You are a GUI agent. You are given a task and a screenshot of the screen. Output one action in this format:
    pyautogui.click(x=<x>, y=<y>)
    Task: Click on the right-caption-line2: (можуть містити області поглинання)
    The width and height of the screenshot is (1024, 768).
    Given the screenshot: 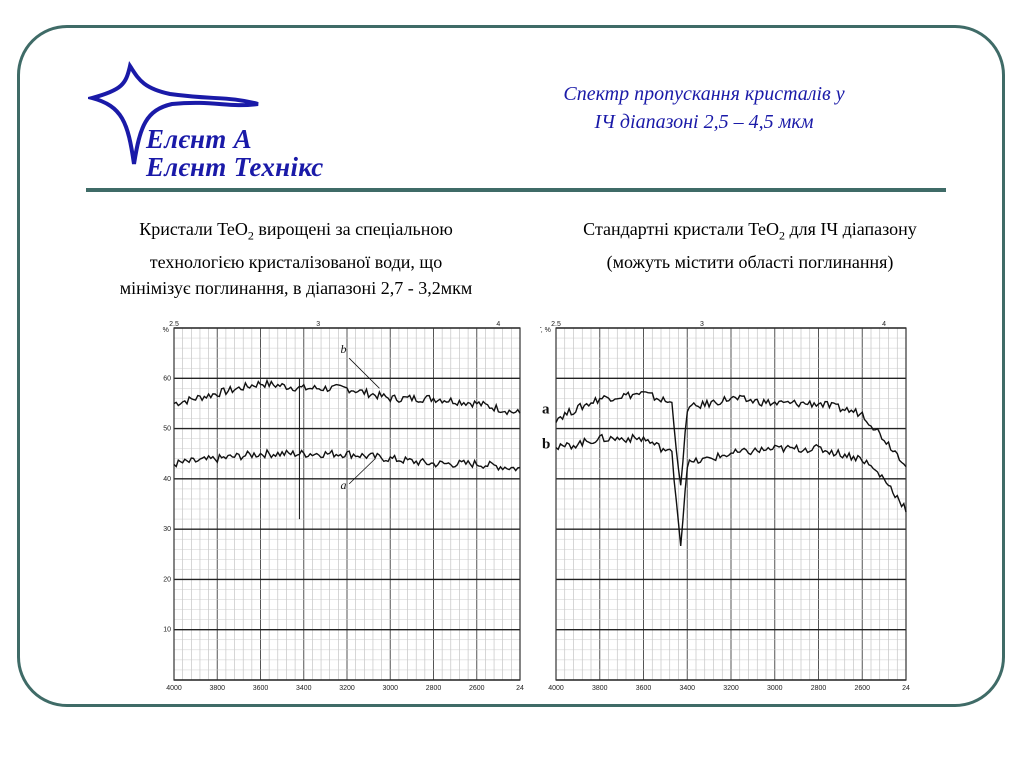 What is the action you would take?
    pyautogui.click(x=750, y=261)
    